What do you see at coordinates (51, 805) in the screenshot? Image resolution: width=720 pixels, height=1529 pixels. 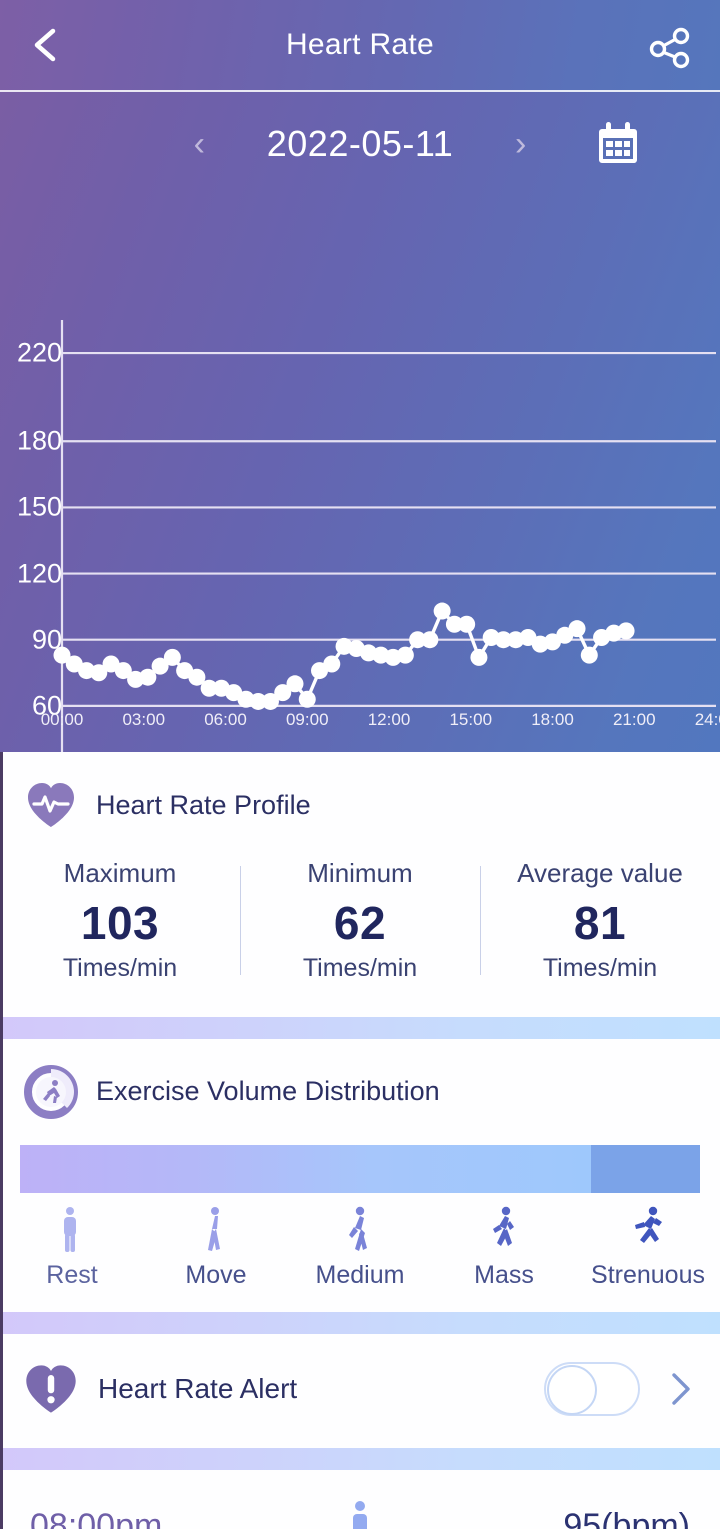 I see `heart-pulse-icon` at bounding box center [51, 805].